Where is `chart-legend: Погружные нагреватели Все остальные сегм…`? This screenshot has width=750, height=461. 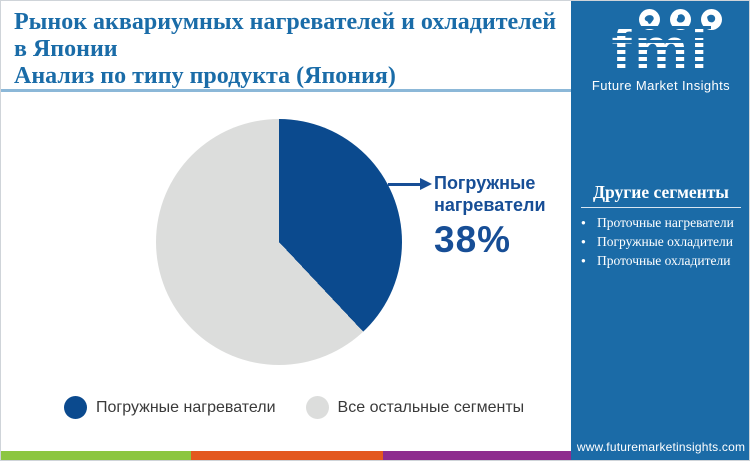
chart-legend: Погружные нагреватели Все остальные сегм… is located at coordinates (294, 407).